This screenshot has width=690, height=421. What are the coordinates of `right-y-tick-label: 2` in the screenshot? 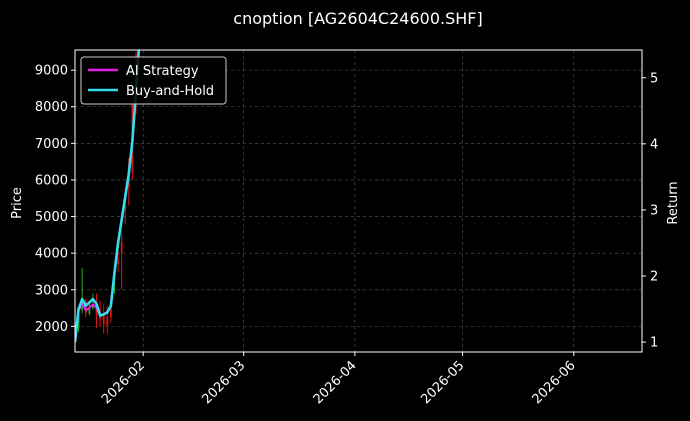 It's located at (654, 277).